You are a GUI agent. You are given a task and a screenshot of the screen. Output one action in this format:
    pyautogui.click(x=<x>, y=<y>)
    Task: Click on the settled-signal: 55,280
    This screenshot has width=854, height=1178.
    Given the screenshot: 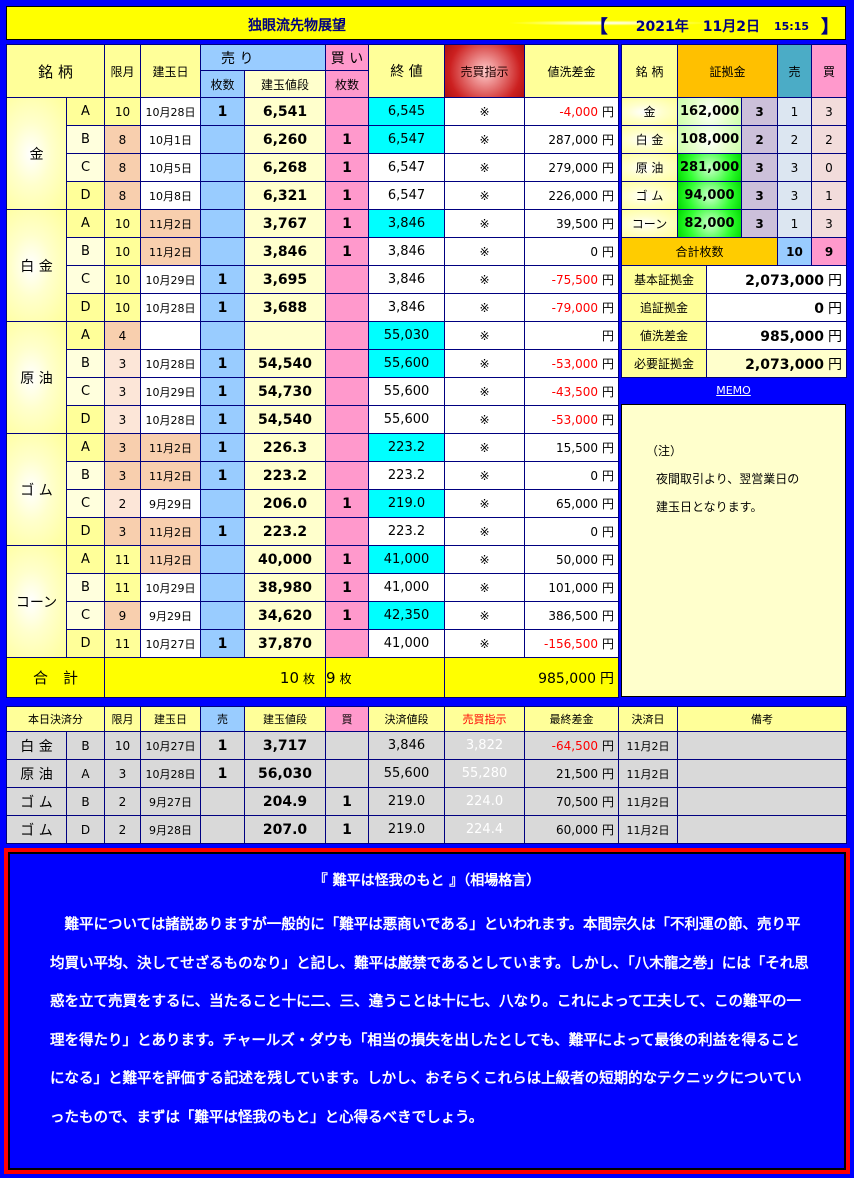 What is the action you would take?
    pyautogui.click(x=484, y=773)
    